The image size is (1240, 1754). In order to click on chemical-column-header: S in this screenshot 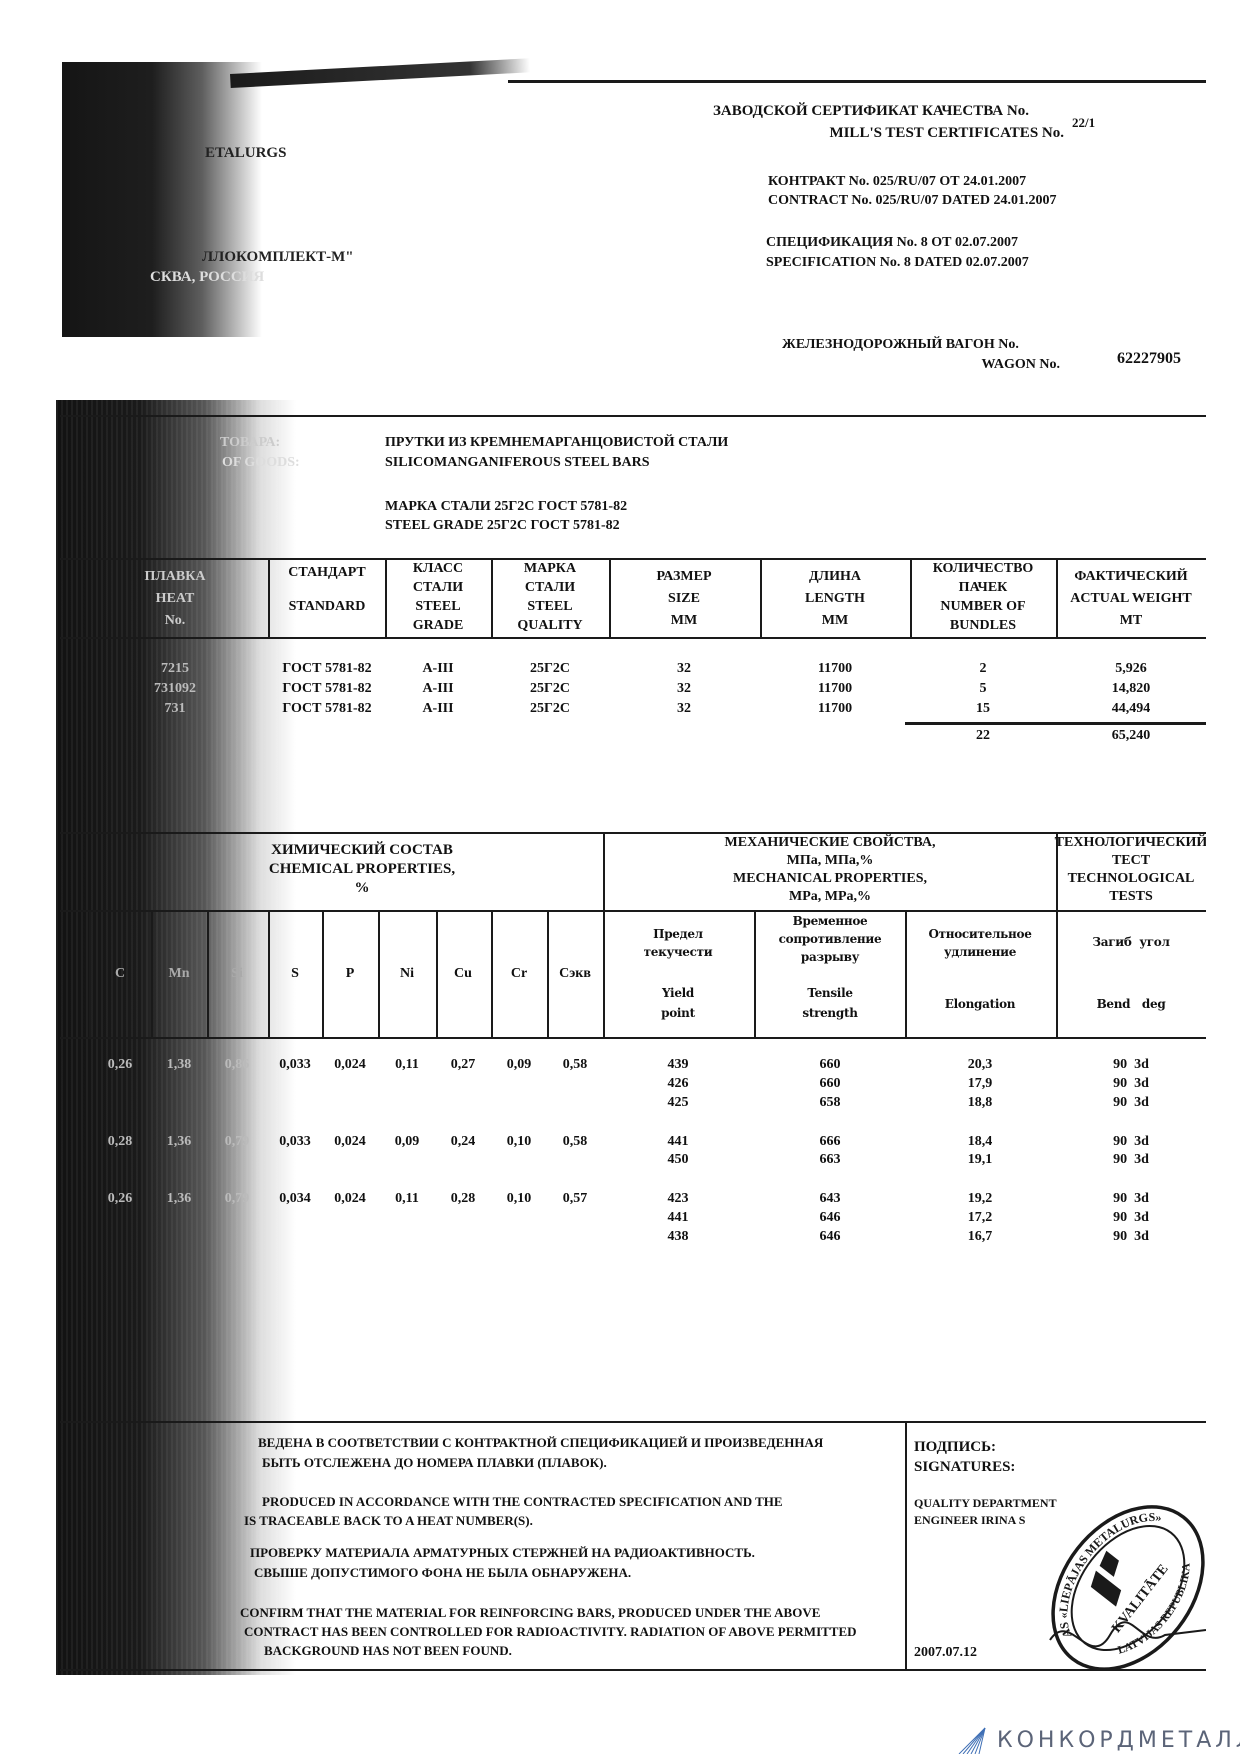, I will do `click(295, 973)`.